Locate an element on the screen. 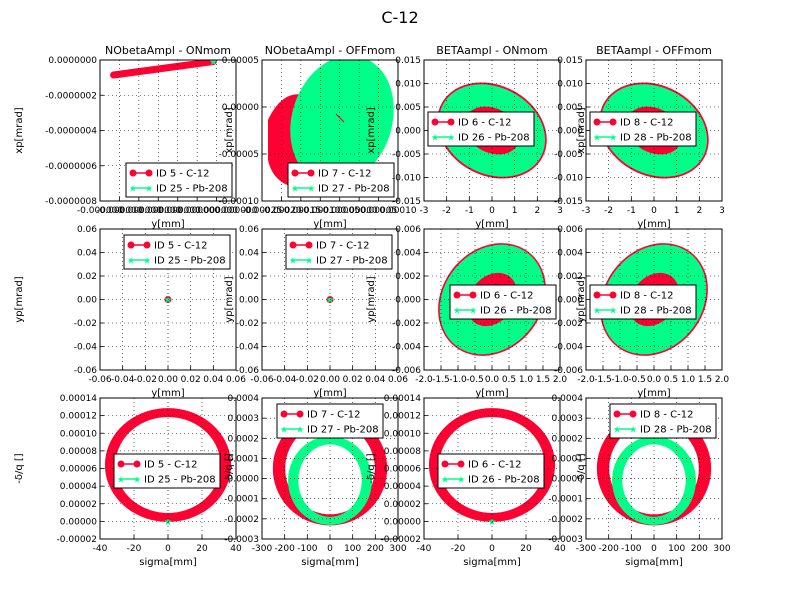  x-tick-label: -0.06 is located at coordinates (262, 380).